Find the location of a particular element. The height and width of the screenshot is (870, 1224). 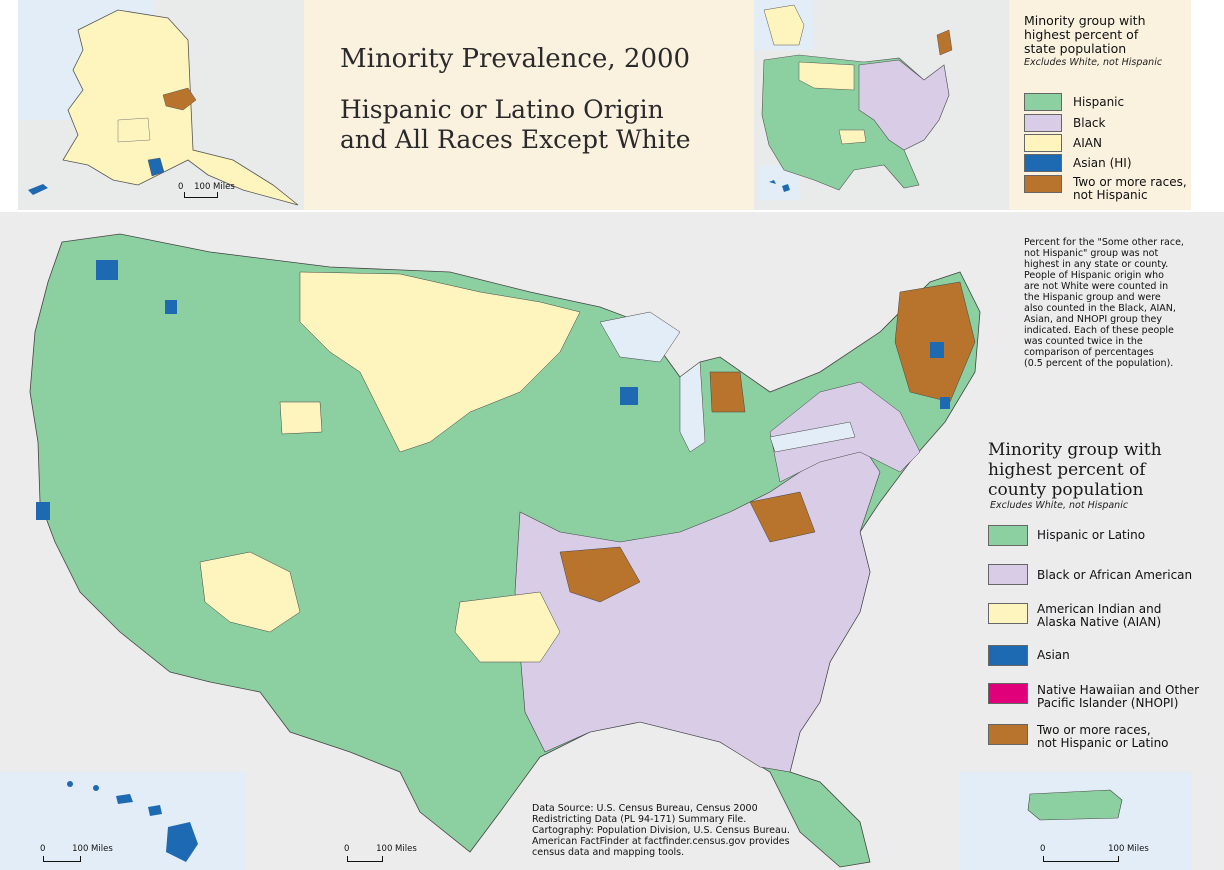

county-label-asian: Asian is located at coordinates (1053, 655).